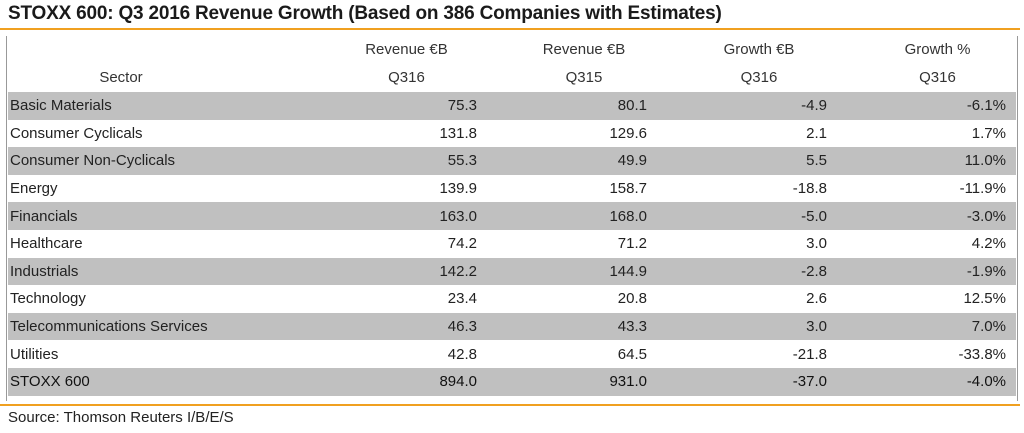 The height and width of the screenshot is (433, 1024). What do you see at coordinates (574, 106) in the screenshot?
I see `revenue-q315-cell: 80.1` at bounding box center [574, 106].